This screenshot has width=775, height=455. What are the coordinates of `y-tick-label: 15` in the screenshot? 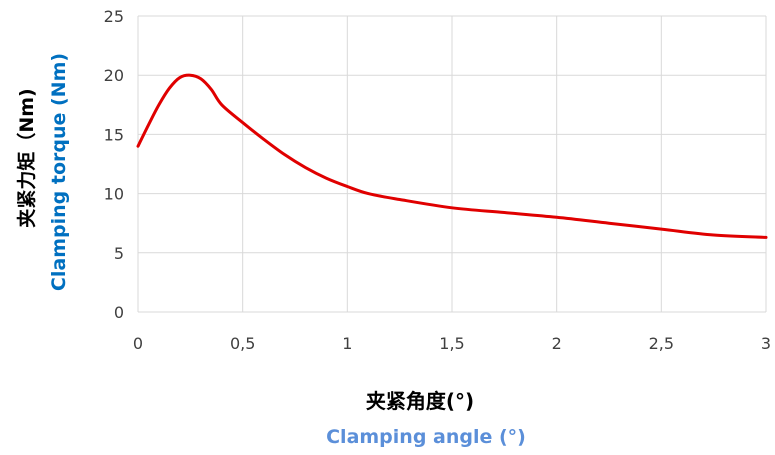 It's located at (114, 134).